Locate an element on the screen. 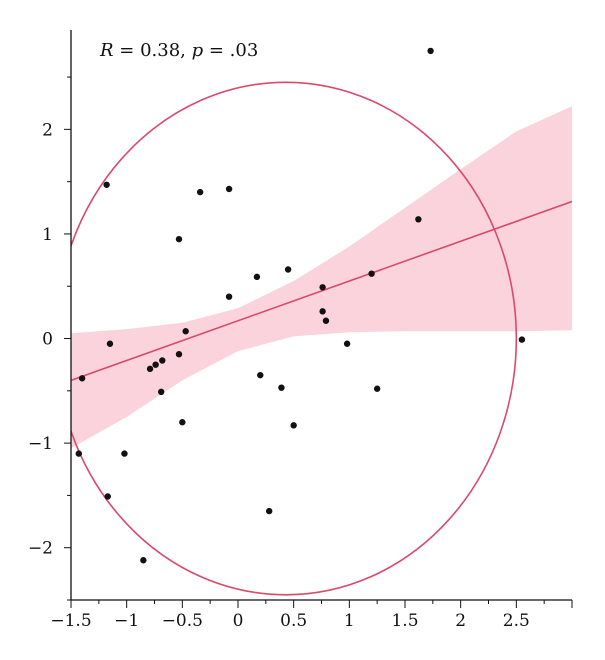  r-symbol: R is located at coordinates (106, 50).